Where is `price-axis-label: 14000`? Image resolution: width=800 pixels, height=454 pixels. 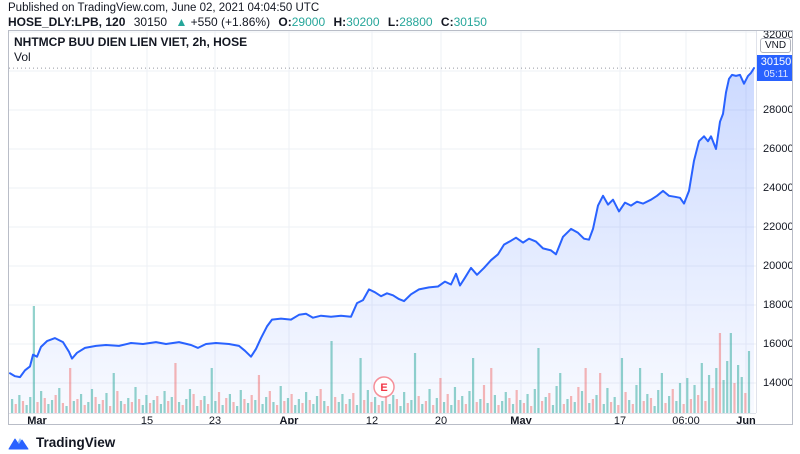
price-axis-label: 14000 is located at coordinates (778, 383).